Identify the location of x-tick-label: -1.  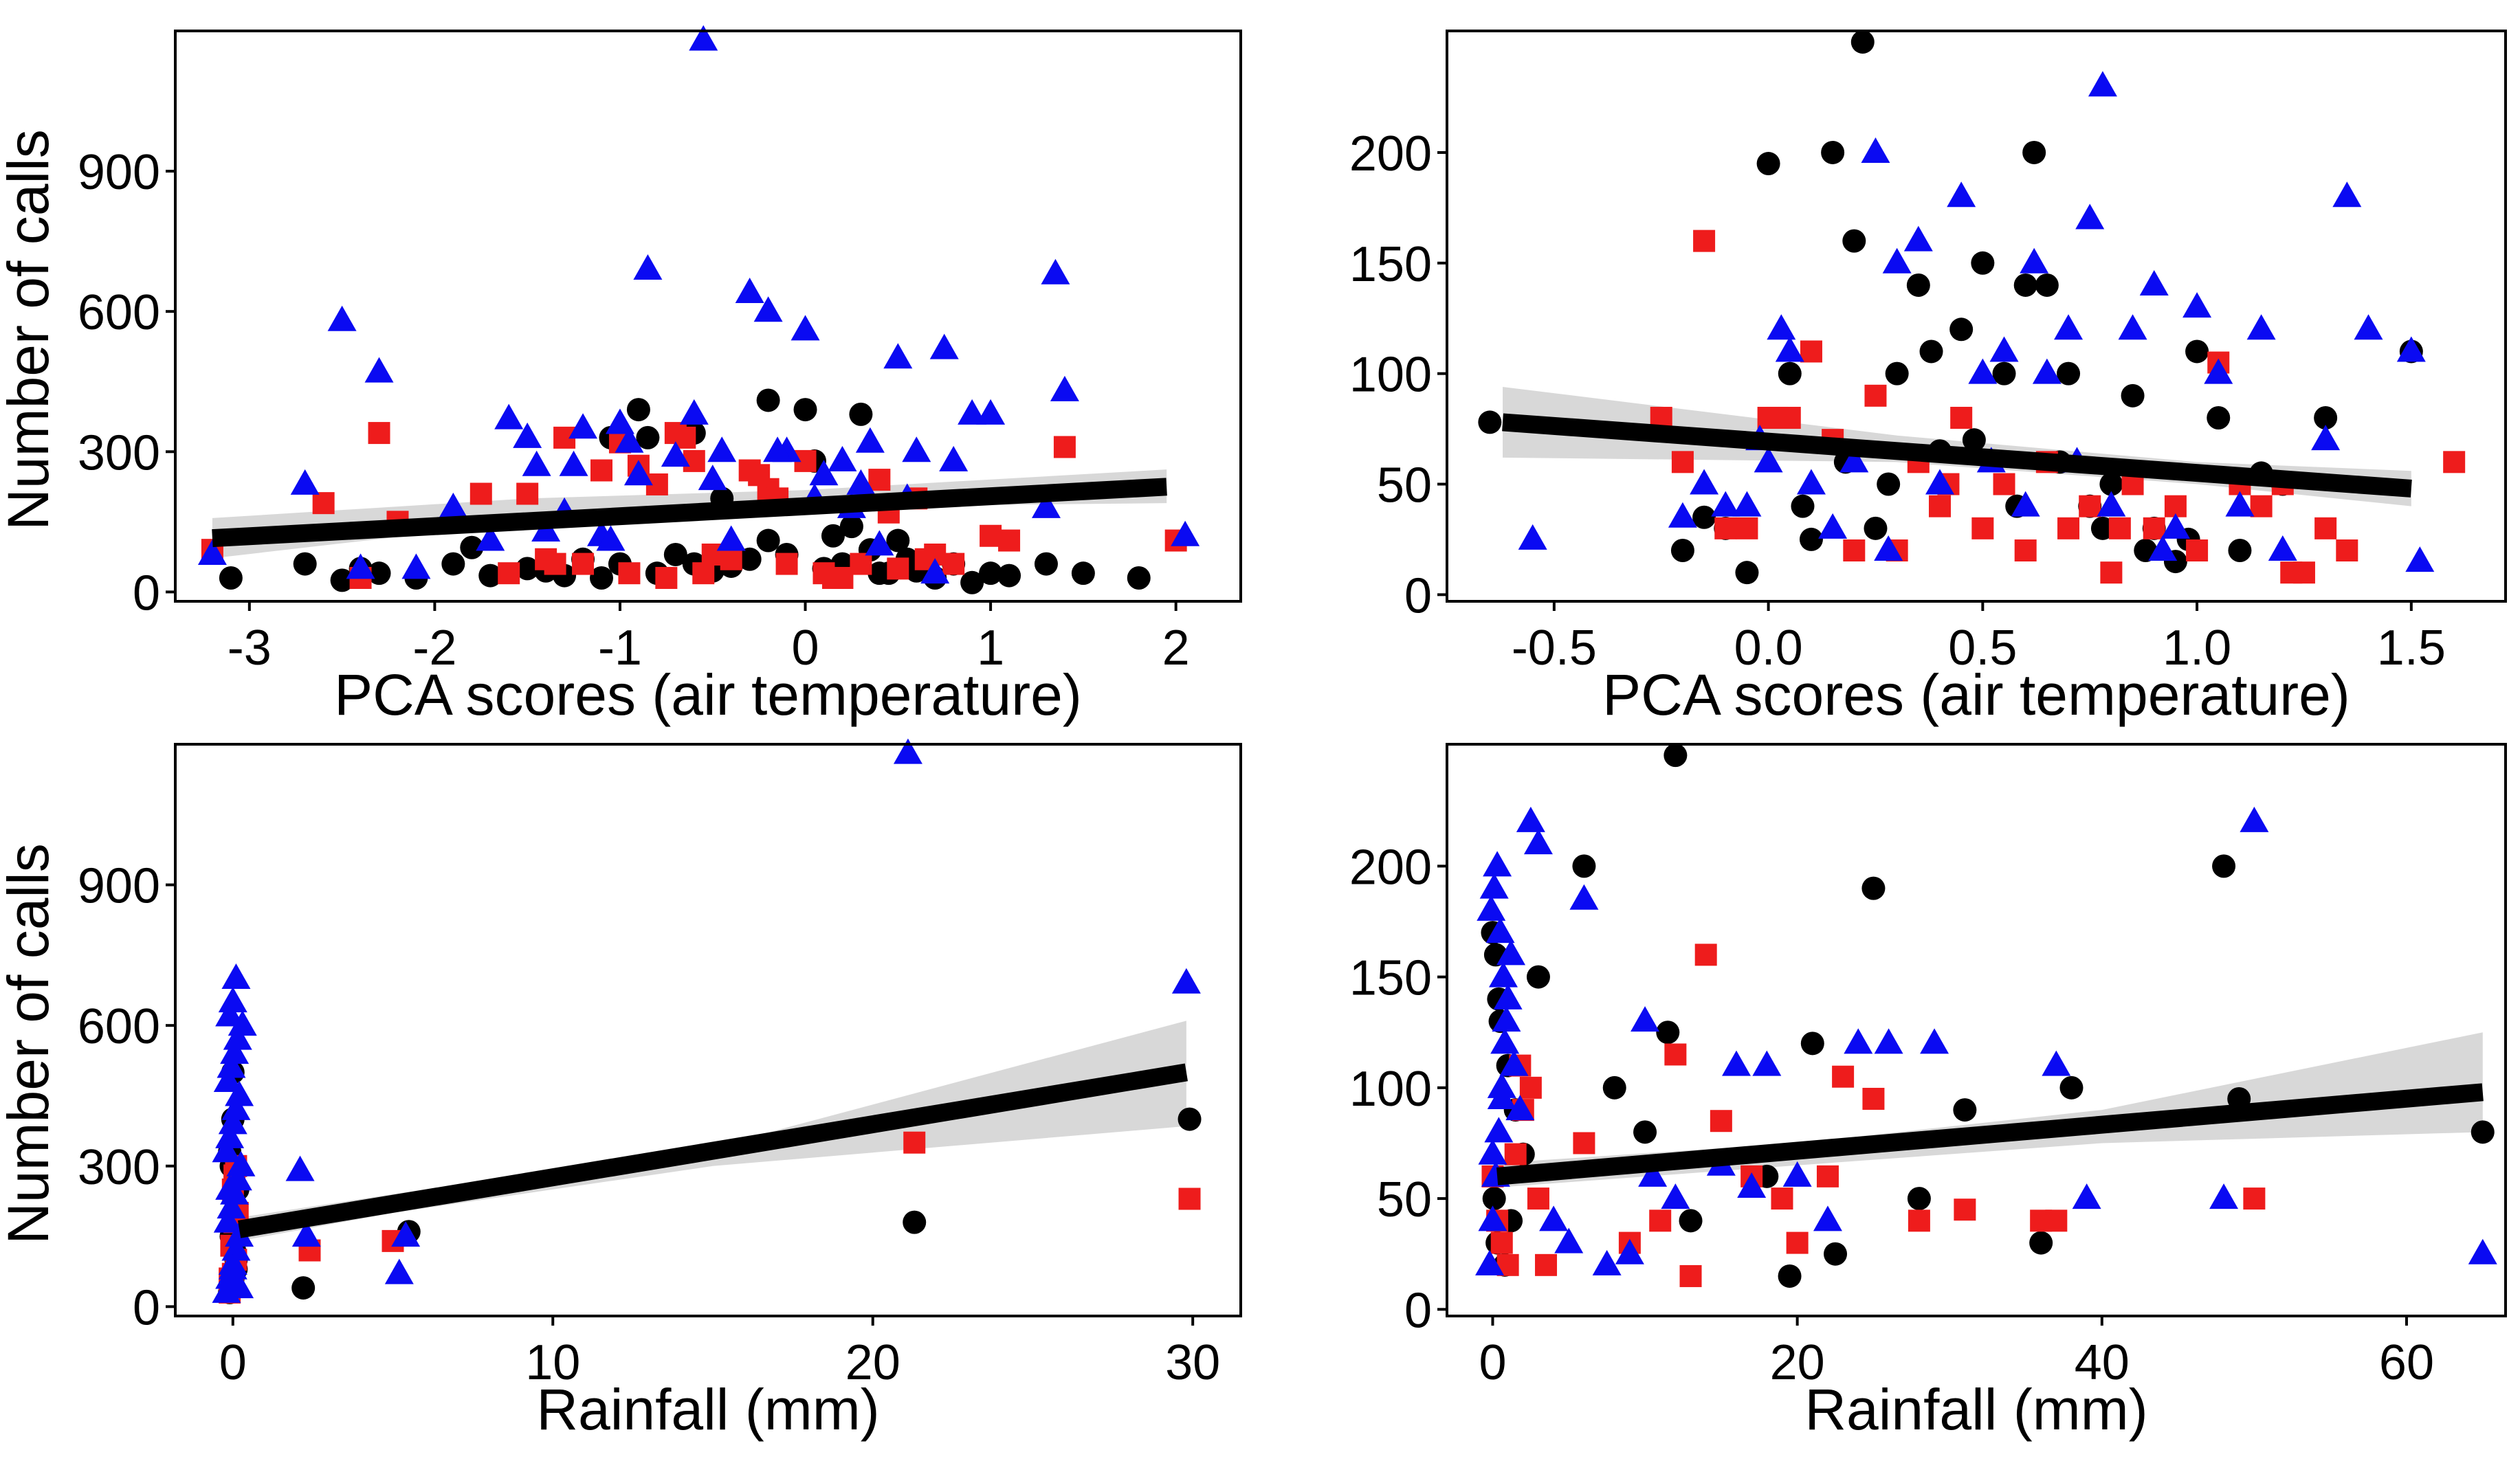
(620, 648).